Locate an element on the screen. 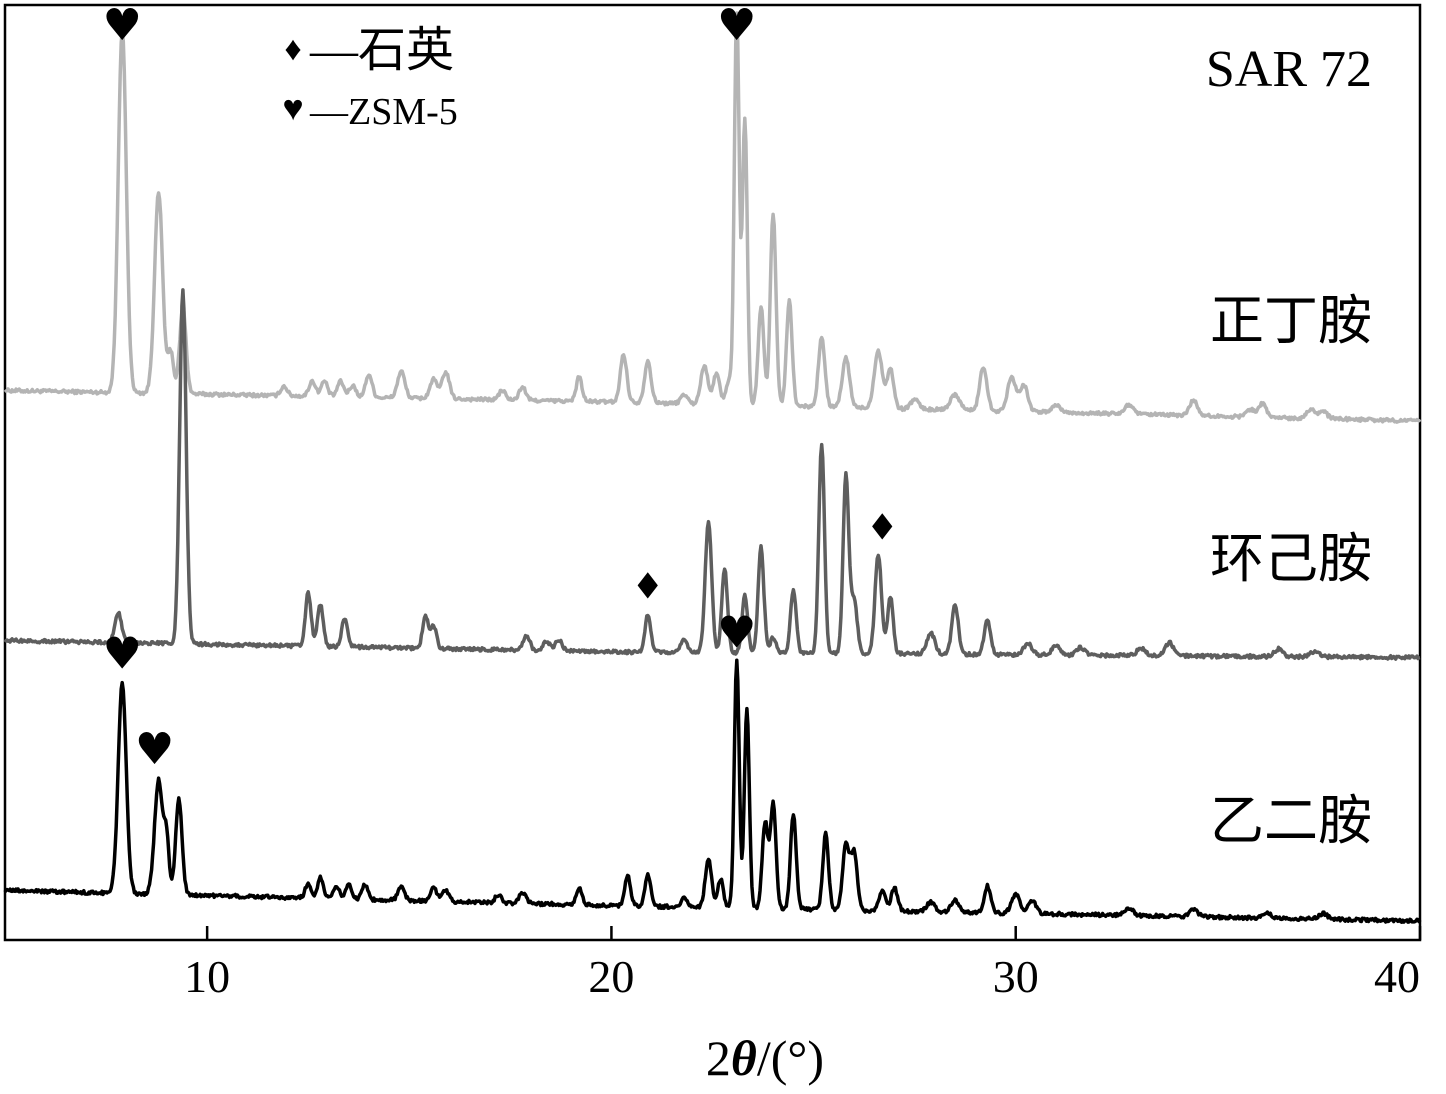 Image resolution: width=1446 pixels, height=1094 pixels. x-axis-label-suffix: /(°) is located at coordinates (790, 1058).